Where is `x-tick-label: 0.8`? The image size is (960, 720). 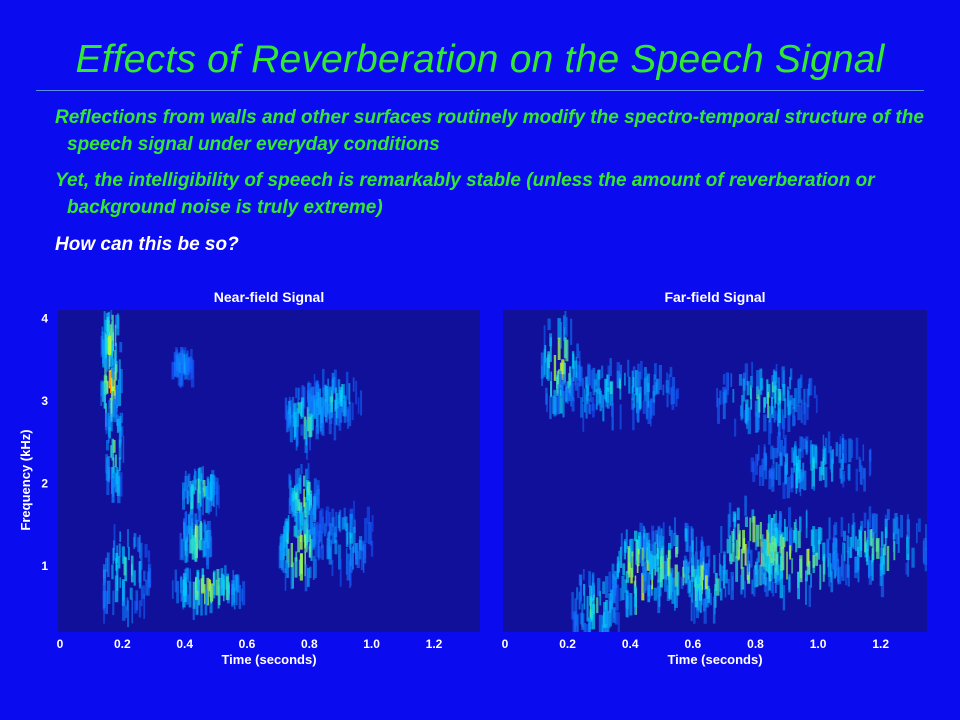 x-tick-label: 0.8 is located at coordinates (755, 644).